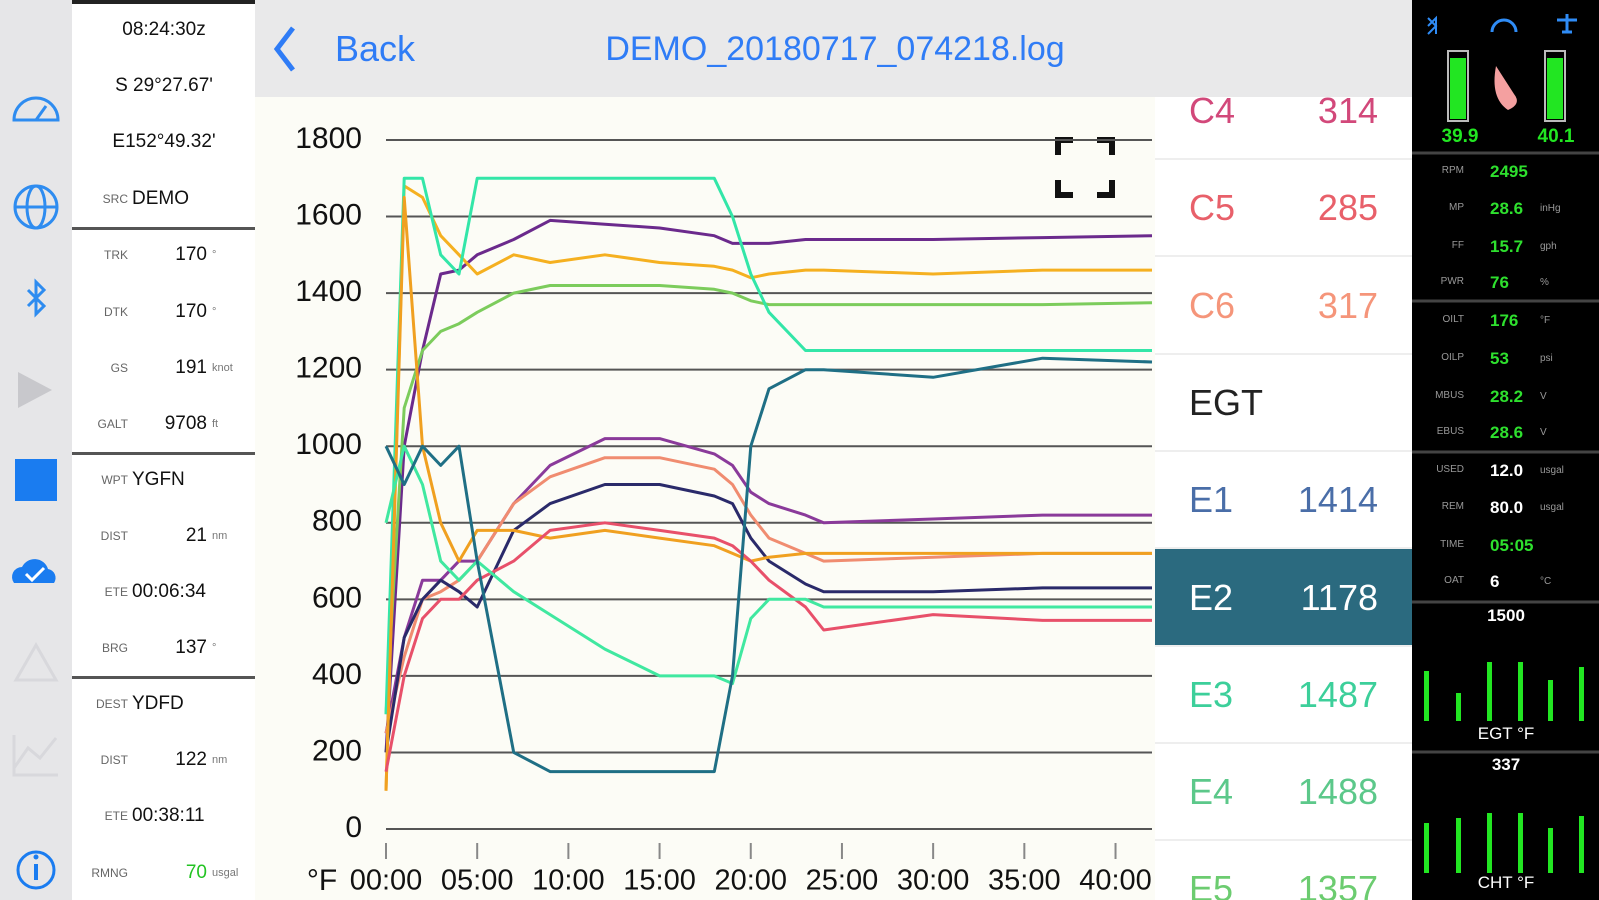 This screenshot has height=900, width=1599. Describe the element at coordinates (1499, 282) in the screenshot. I see `engine-value: 76` at that location.